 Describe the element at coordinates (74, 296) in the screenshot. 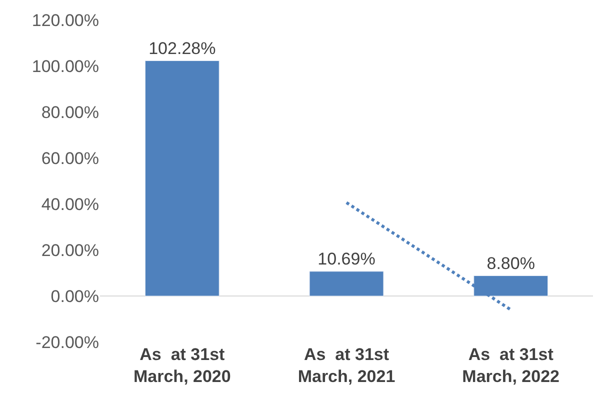

I see `y-tick-label: 0.00%` at that location.